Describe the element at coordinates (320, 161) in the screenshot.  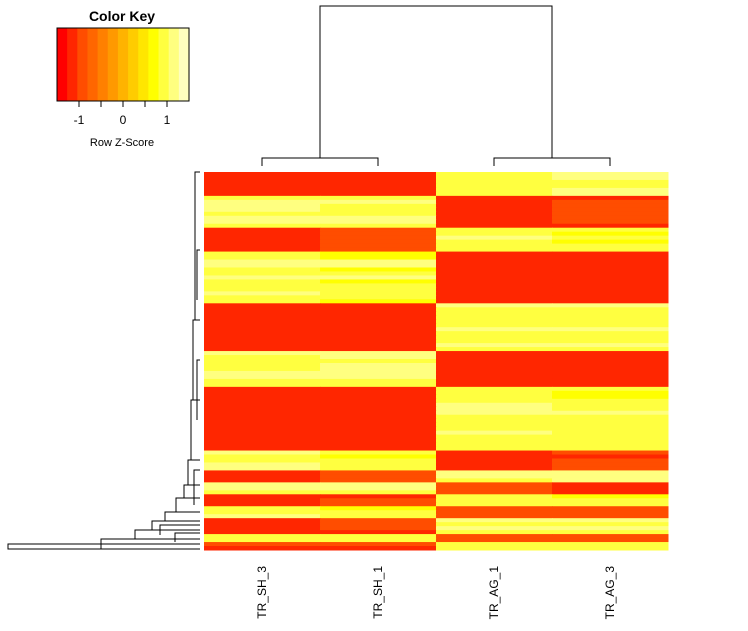
I see `col-dendro-branch-sh` at that location.